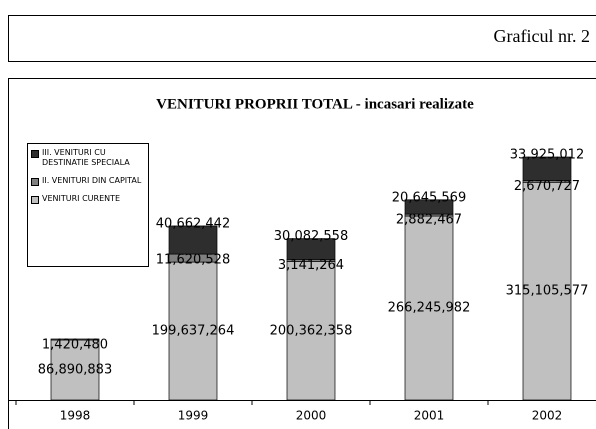 This screenshot has width=596, height=429. I want to click on legend-label: III. VENITURI CU DESTINATIE SPECIALA, so click(86, 157).